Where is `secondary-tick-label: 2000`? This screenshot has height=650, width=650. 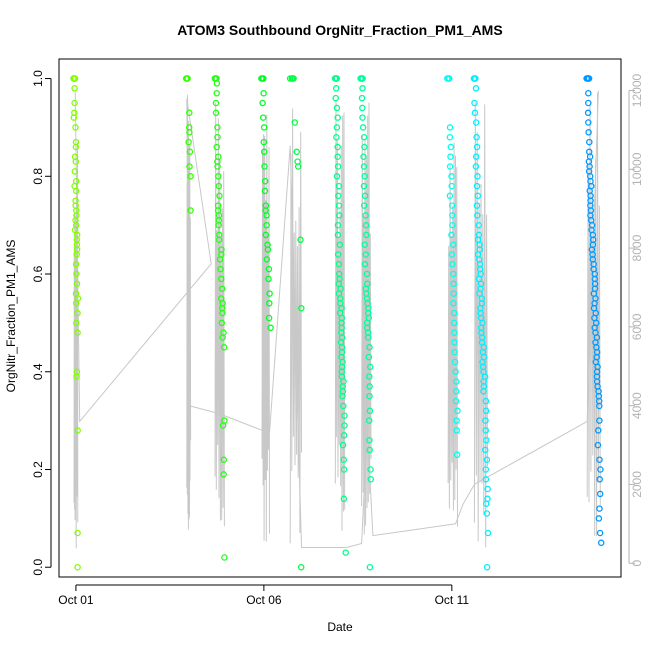
secondary-tick-label: 2000 is located at coordinates (637, 484).